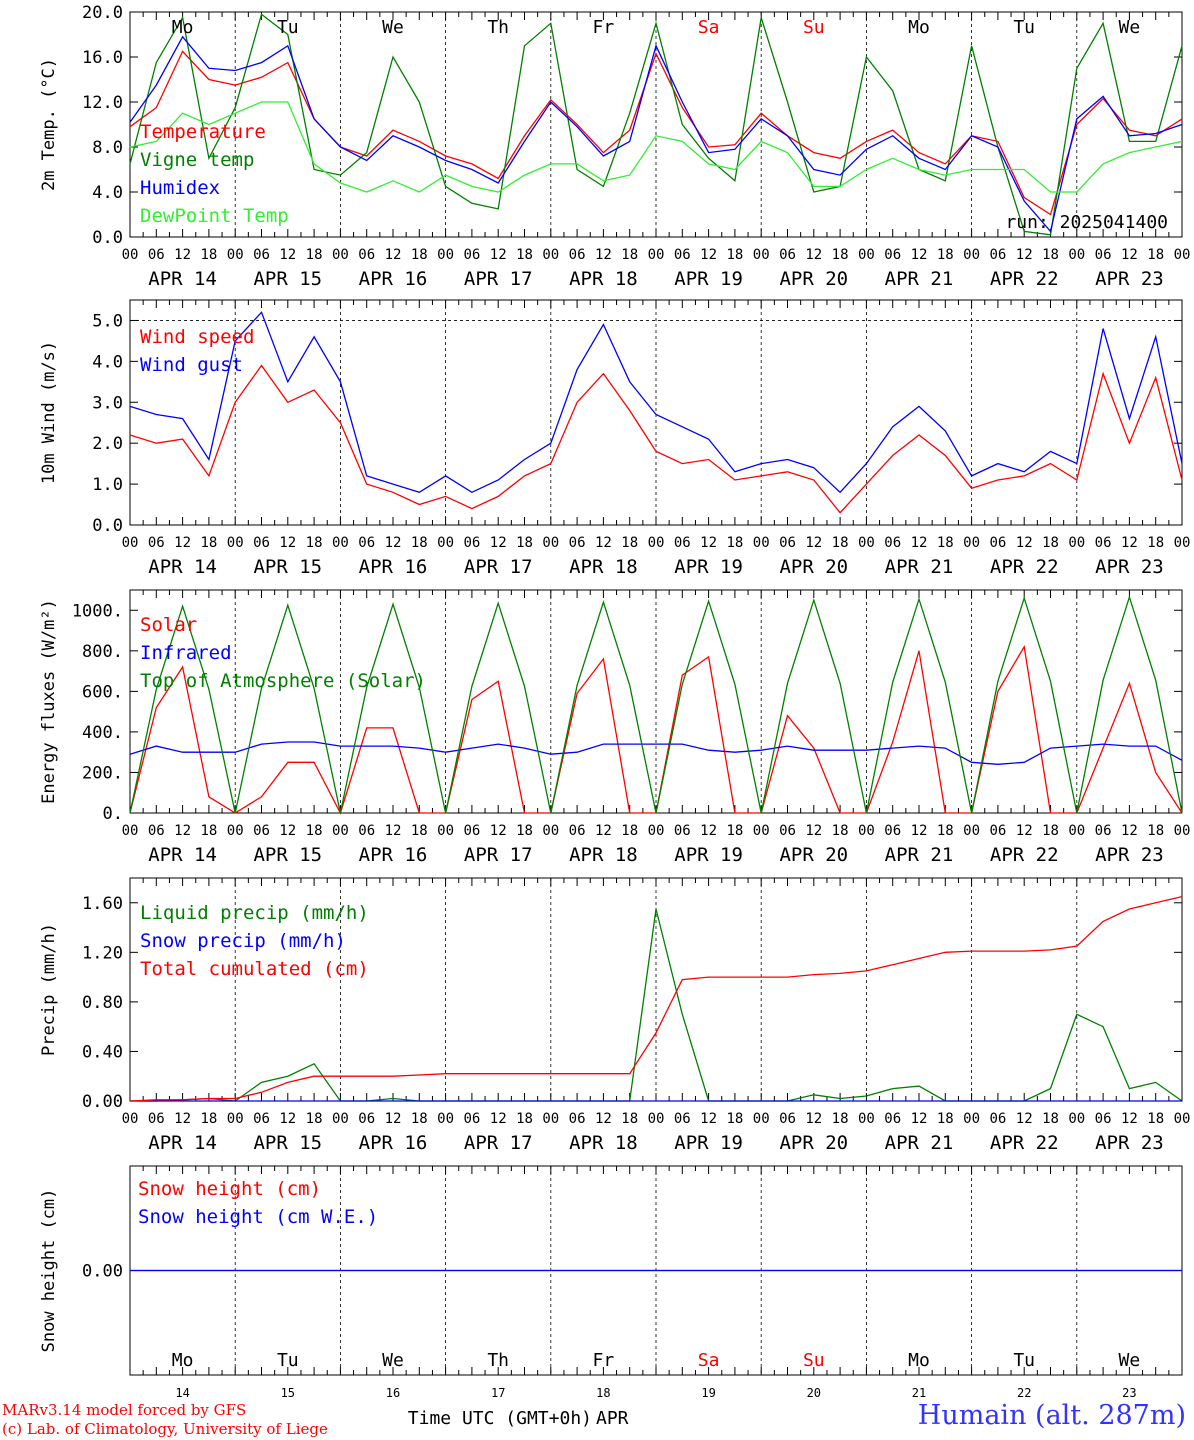  What do you see at coordinates (49, 412) in the screenshot?
I see `y-axis-title: 10m Wind (m/s)` at bounding box center [49, 412].